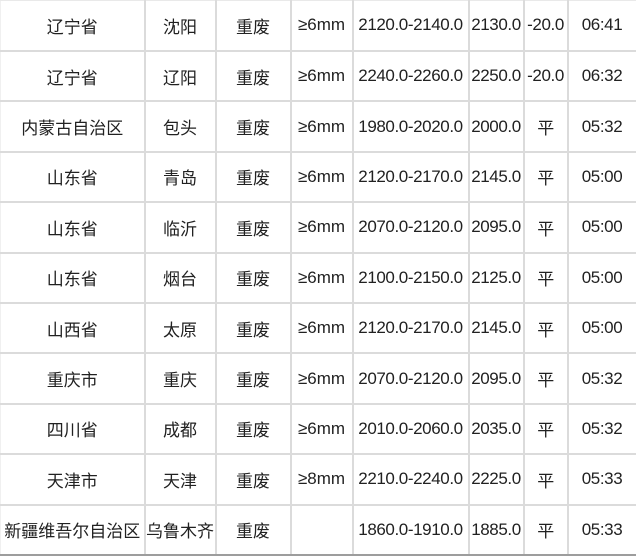  Describe the element at coordinates (496, 26) in the screenshot. I see `cell-avg-price: 2130.0` at that location.